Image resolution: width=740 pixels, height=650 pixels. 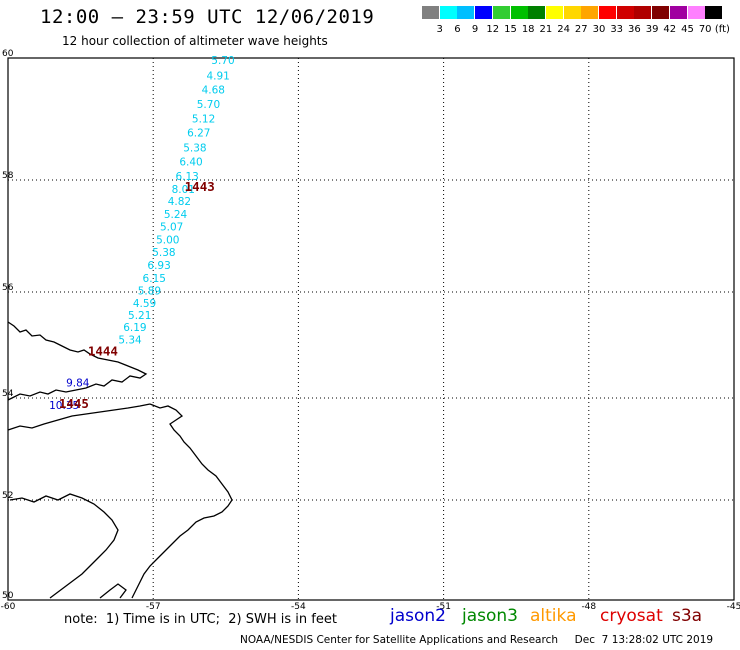 I want to click on wave-height-value: 5.07, so click(x=171, y=227).